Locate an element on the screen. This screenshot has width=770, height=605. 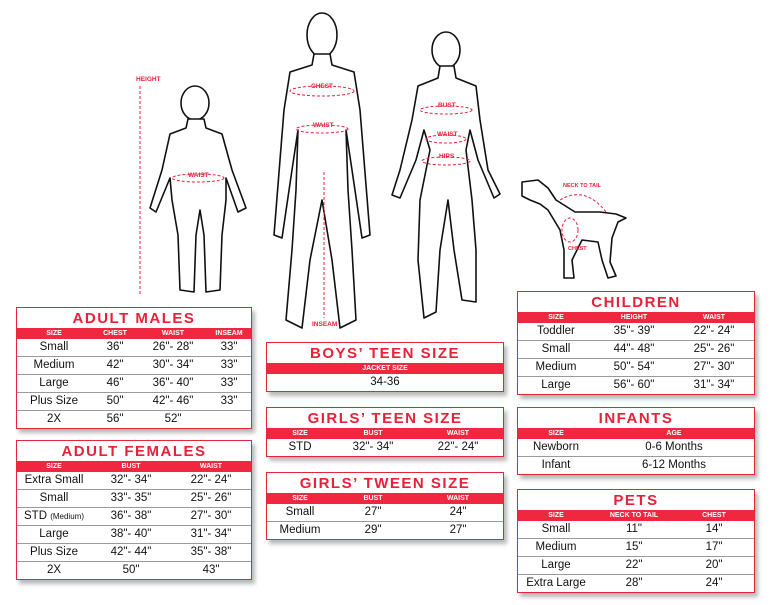
table-row: Medium 29" 27" is located at coordinates (385, 530).